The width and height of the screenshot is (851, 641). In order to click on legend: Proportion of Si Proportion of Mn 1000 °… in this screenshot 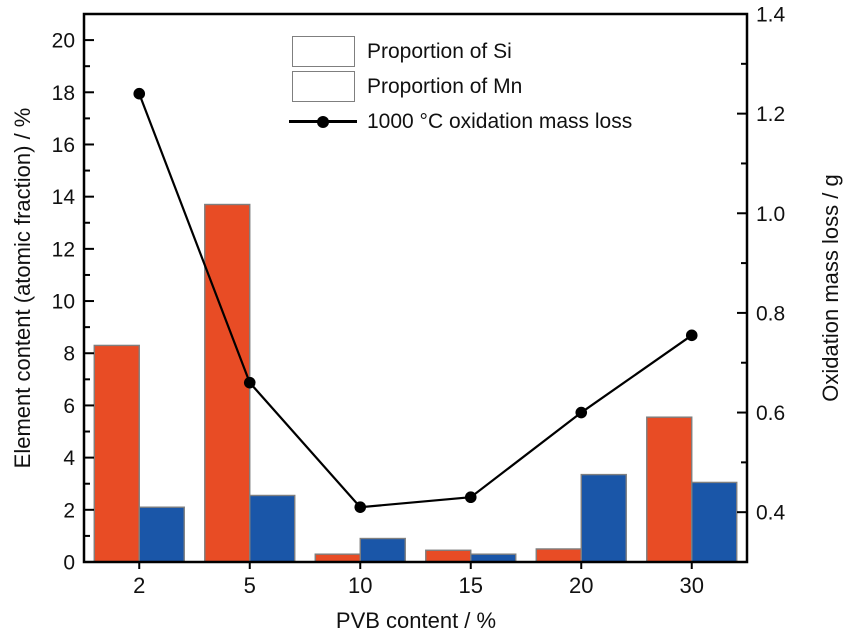, I will do `click(460, 86)`.